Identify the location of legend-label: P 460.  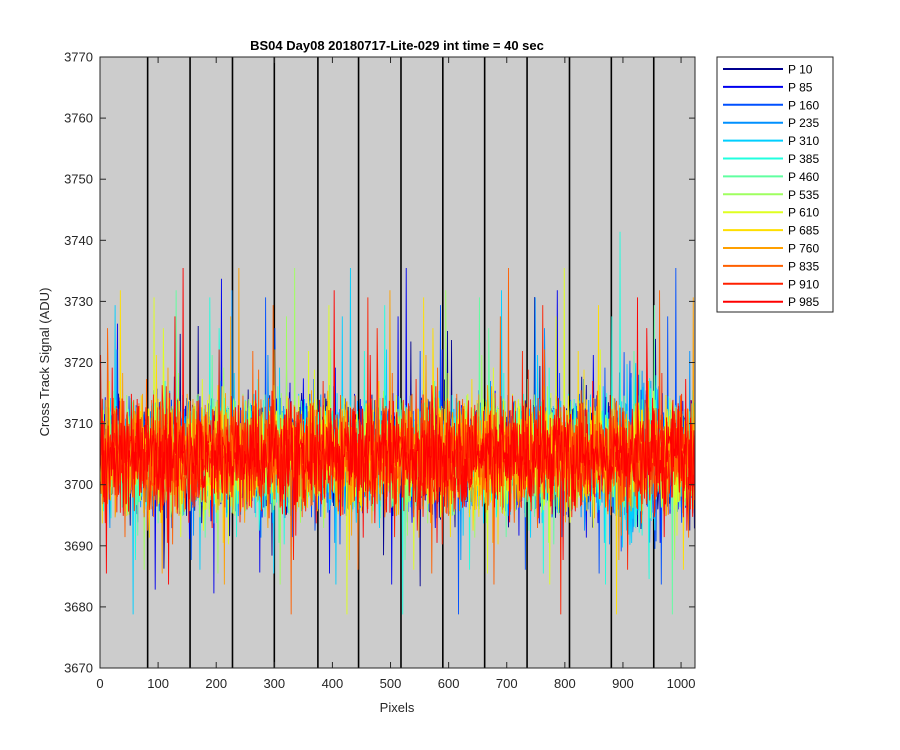
(803, 177).